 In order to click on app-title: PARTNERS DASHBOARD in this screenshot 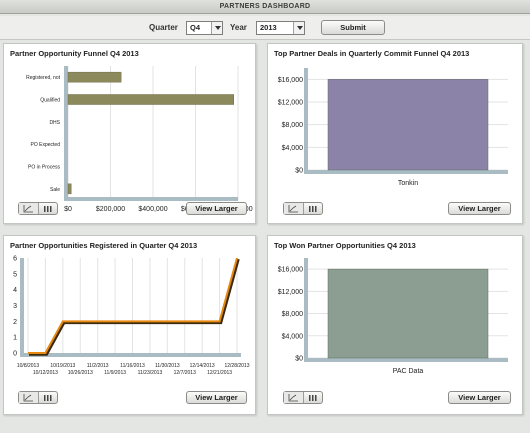, I will do `click(265, 7)`.